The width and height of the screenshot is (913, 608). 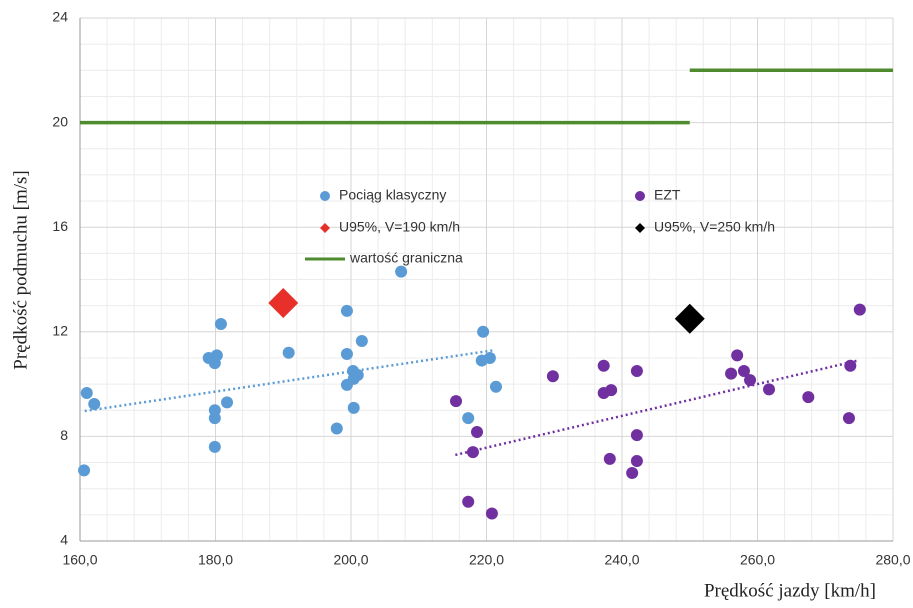 I want to click on x-tick-label: 280,0, so click(x=892, y=560).